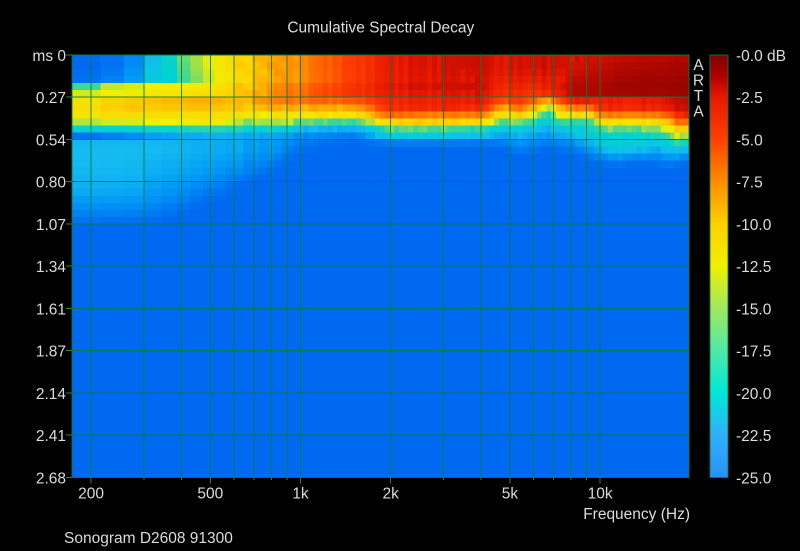 The width and height of the screenshot is (800, 551). Describe the element at coordinates (300, 494) in the screenshot. I see `svg-text: 1k` at that location.